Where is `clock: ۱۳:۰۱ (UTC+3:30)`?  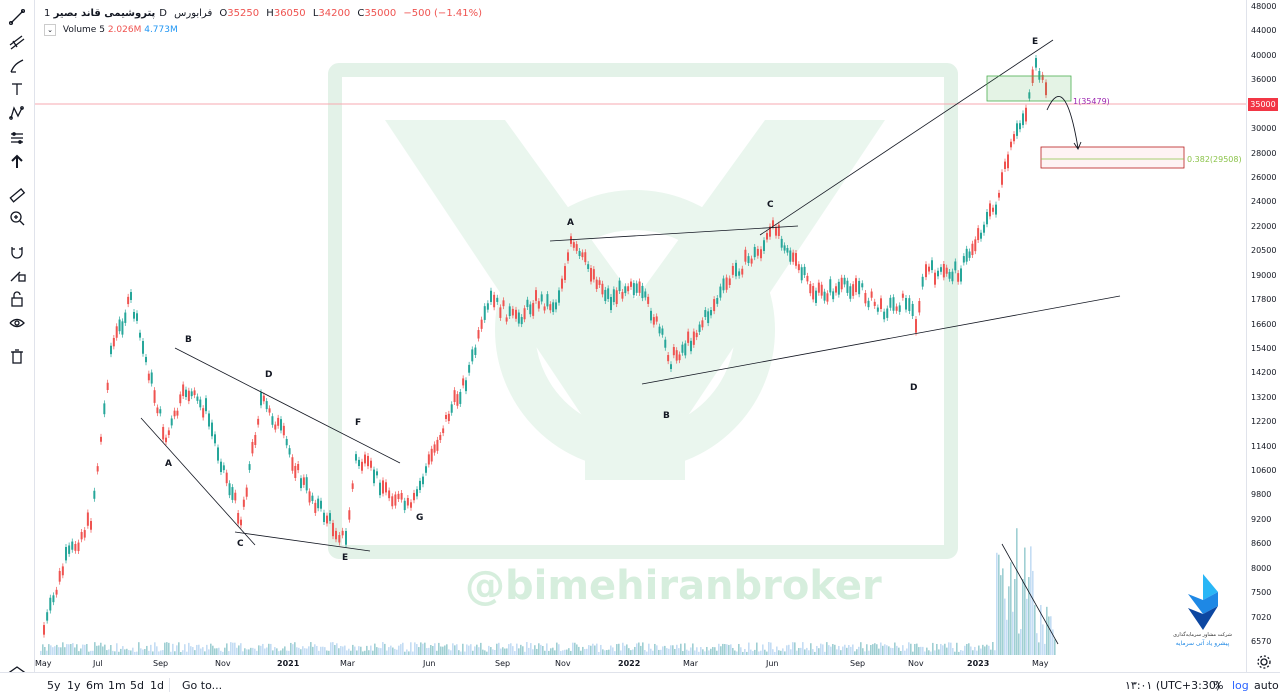 clock: ۱۳:۰۱ (UTC+3:30) is located at coordinates (1173, 685).